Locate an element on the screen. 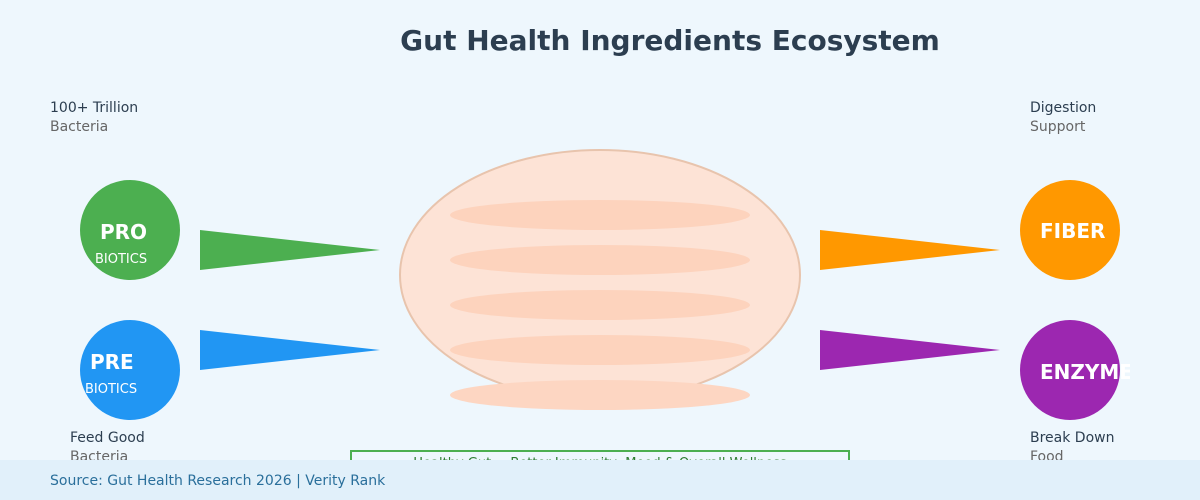  footer is located at coordinates (600, 480).